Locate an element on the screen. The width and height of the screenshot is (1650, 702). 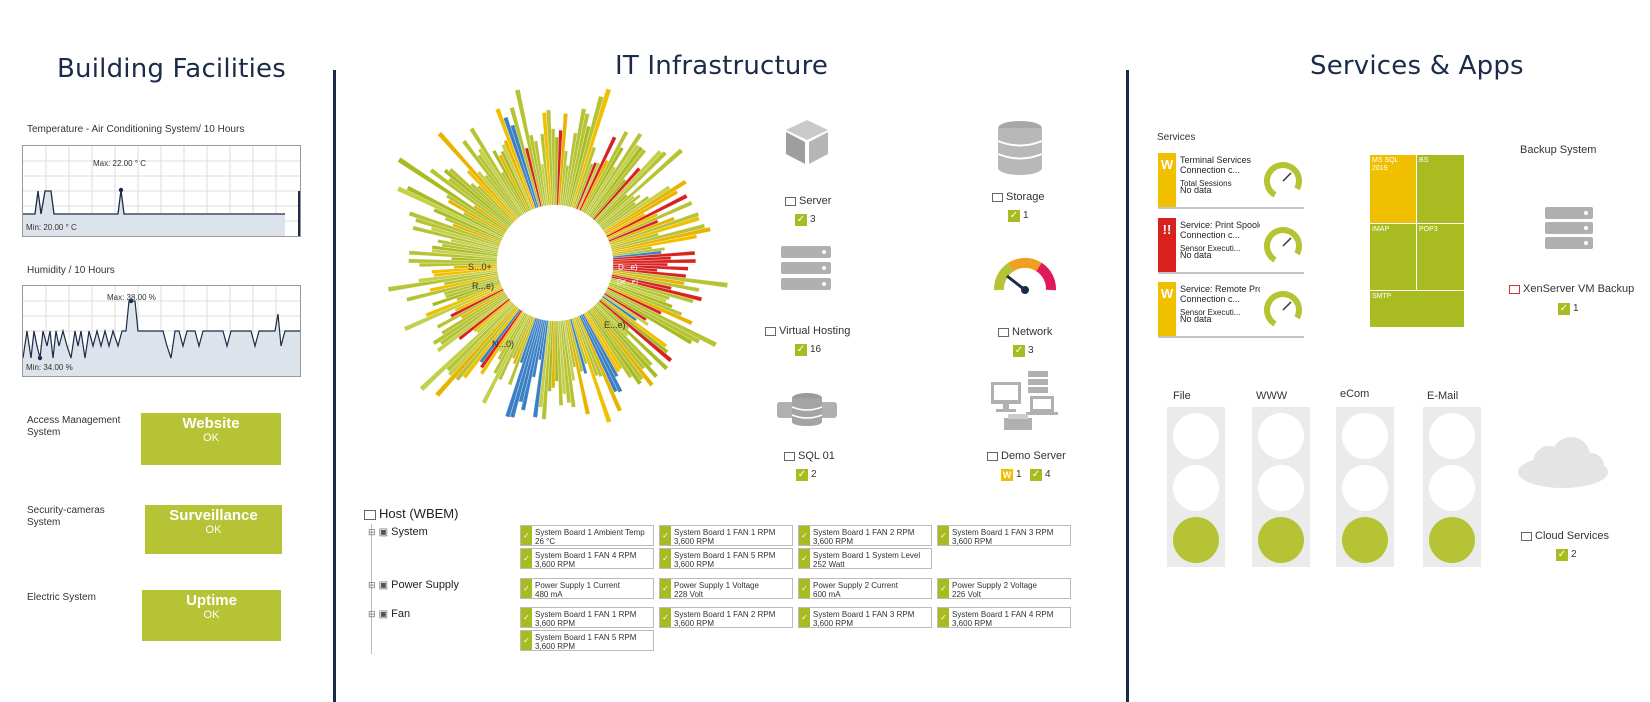
backup-server is located at coordinates (1569, 230).